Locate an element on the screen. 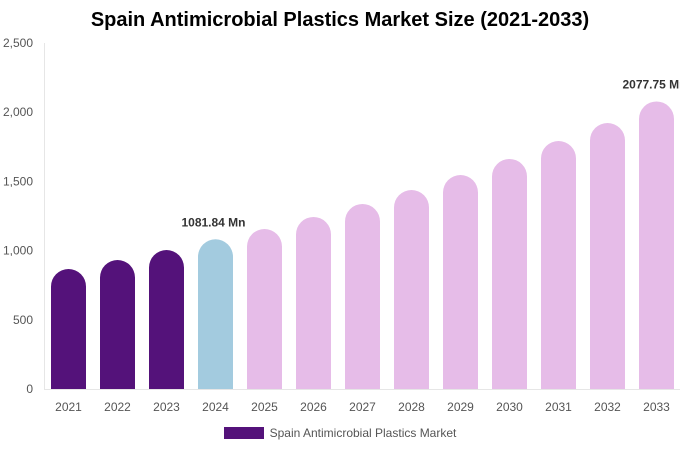  bar-2031 is located at coordinates (558, 264).